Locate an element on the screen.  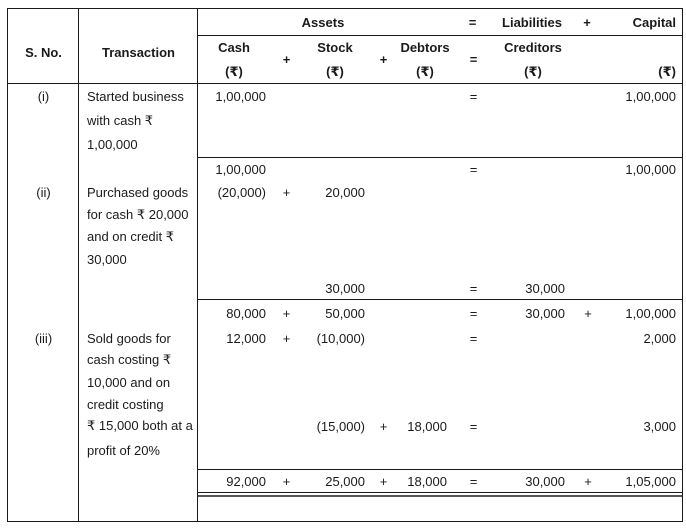
row-spacer is located at coordinates (345, 274).